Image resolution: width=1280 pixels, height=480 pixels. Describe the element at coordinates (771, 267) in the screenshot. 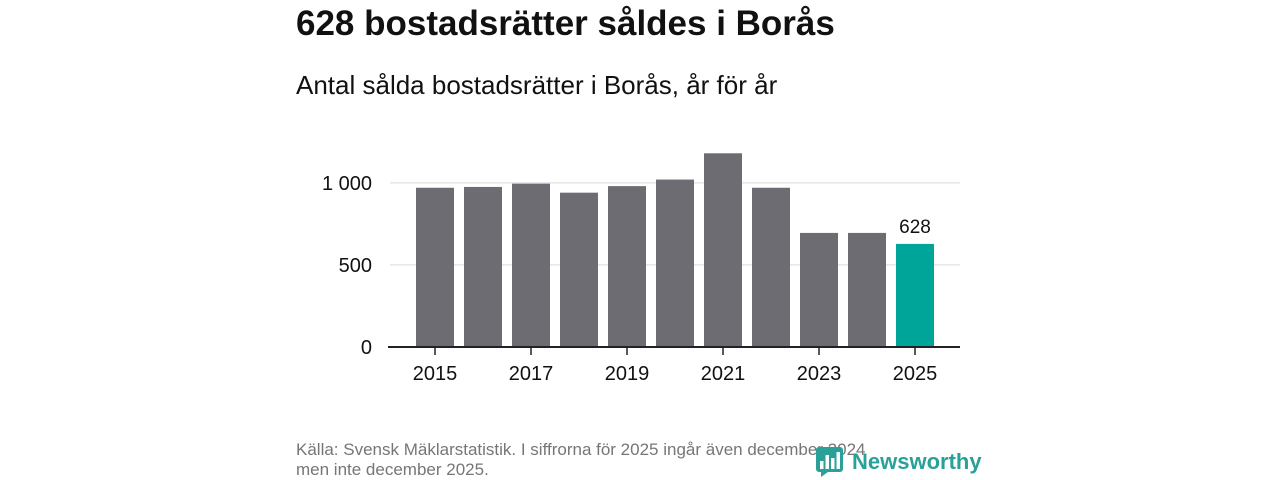

I see `bar-2022` at that location.